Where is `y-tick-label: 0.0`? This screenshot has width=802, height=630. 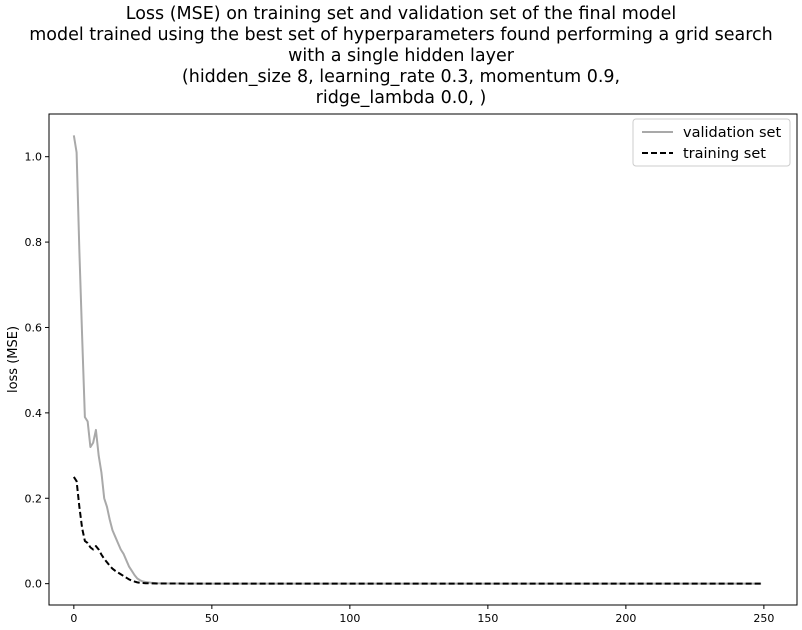
y-tick-label: 0.0 is located at coordinates (34, 584).